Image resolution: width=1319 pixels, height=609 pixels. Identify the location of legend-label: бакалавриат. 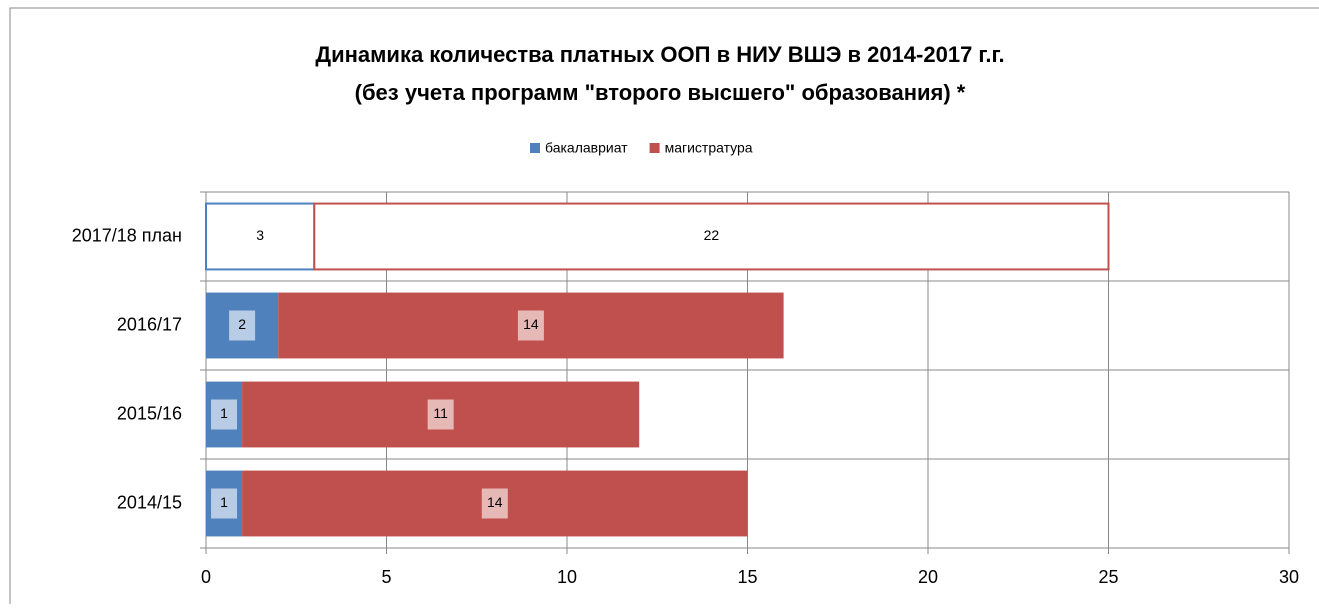
(586, 148).